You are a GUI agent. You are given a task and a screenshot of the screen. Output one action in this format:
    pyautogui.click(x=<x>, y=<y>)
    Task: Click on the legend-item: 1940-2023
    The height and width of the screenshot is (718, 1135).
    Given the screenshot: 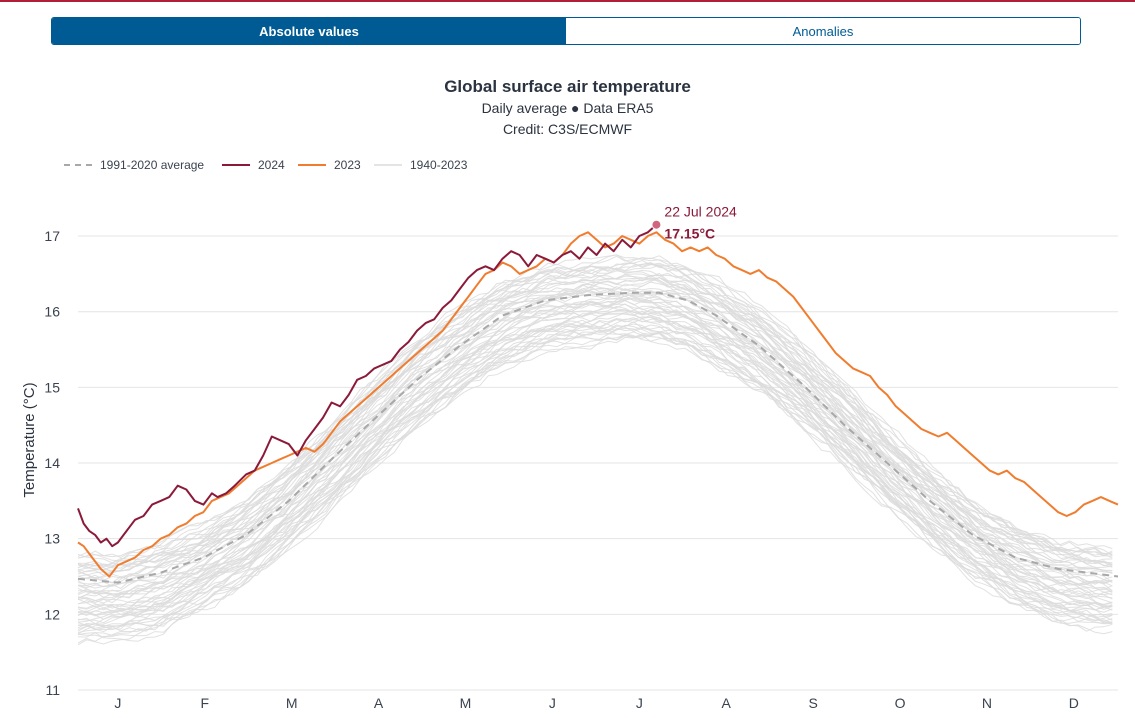 What is the action you would take?
    pyautogui.click(x=421, y=165)
    